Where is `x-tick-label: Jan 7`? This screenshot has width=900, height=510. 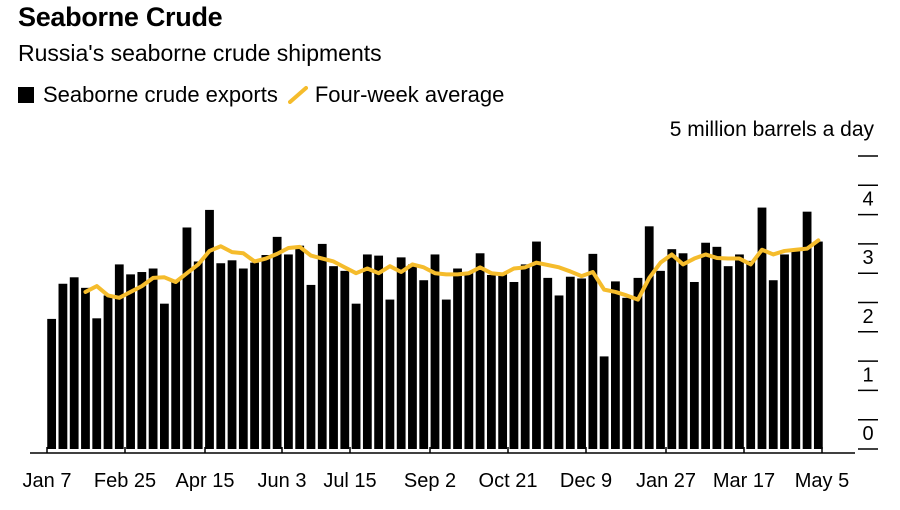
x-tick-label: Jan 7 is located at coordinates (47, 481).